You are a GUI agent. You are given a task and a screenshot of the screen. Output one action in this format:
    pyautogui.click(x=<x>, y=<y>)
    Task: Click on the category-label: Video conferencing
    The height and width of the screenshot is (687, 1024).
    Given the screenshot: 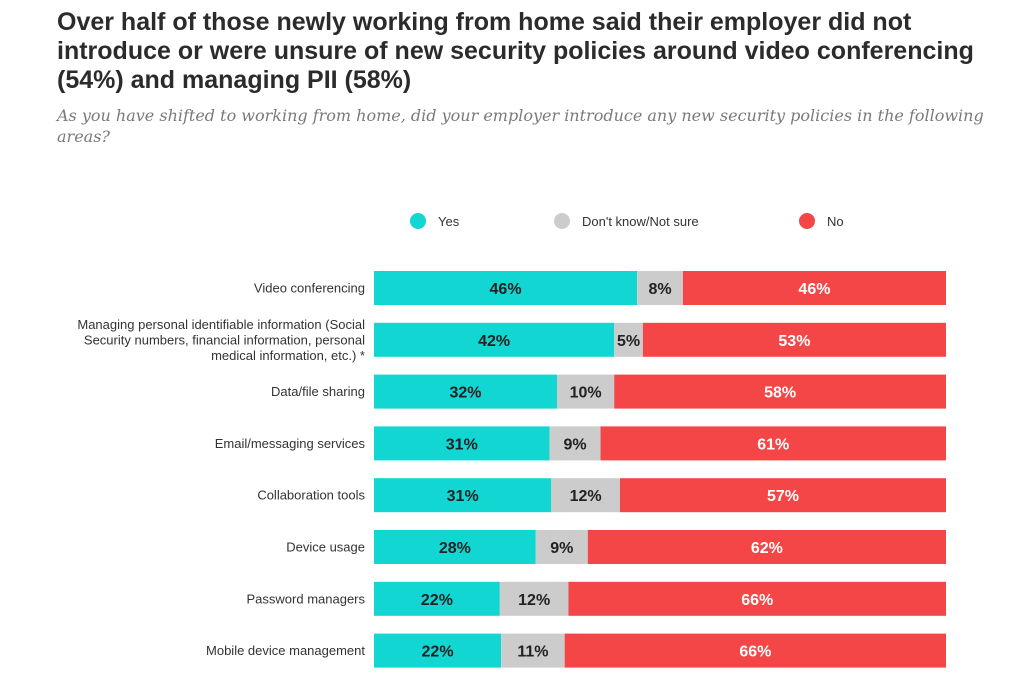 What is the action you would take?
    pyautogui.click(x=309, y=288)
    